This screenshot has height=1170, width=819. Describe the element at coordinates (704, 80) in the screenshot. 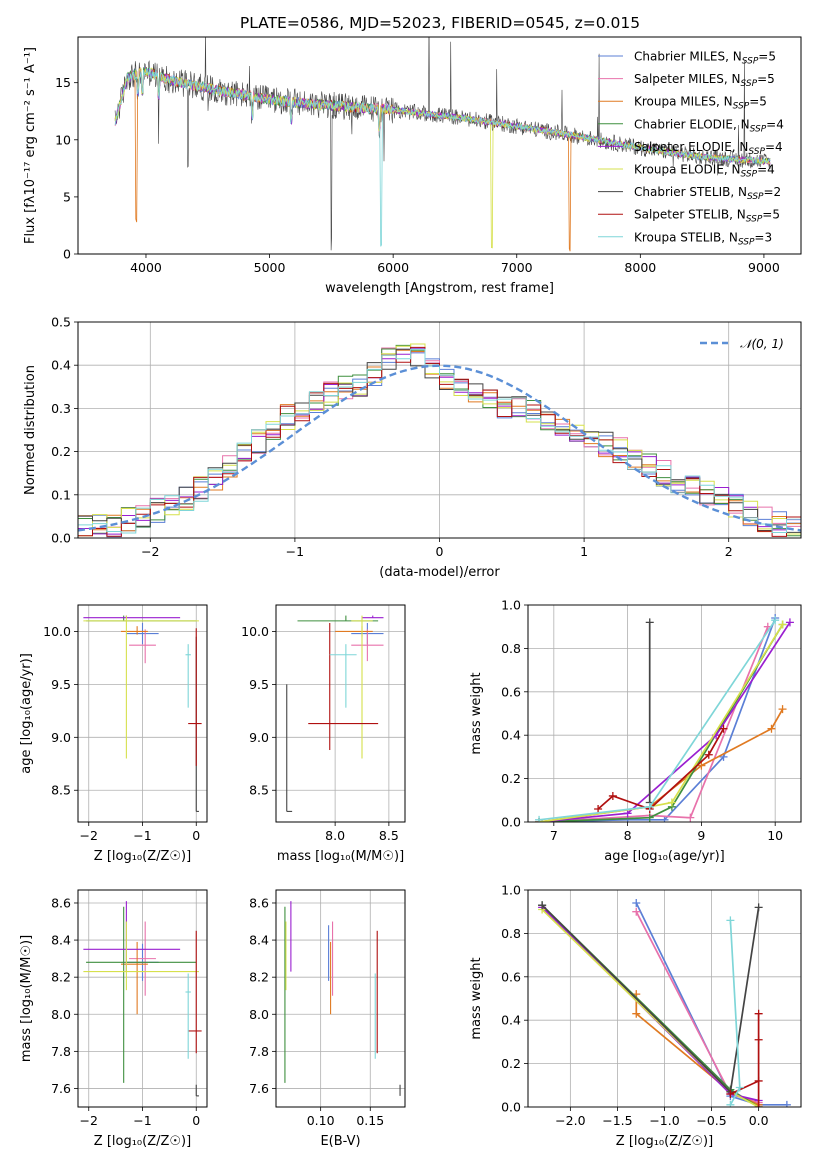

I see `legend-entry: Salpeter MILES, NSSP=5` at that location.